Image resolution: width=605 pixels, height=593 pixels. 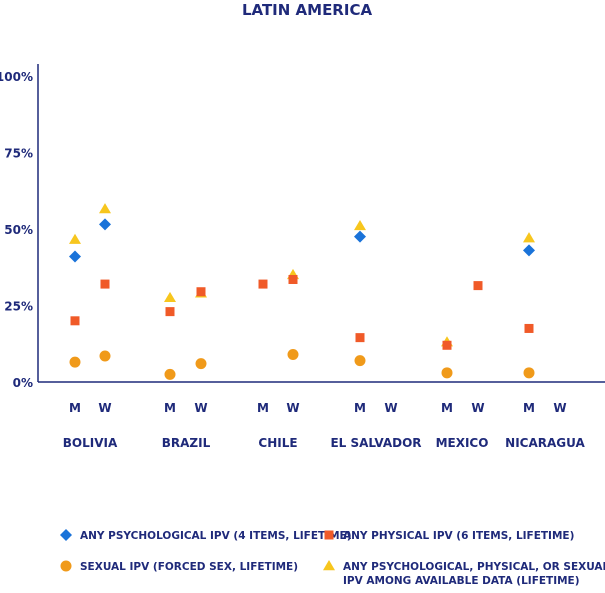 I want to click on legend-label: ANY PSYCHOLOGICAL, PHYSICAL, OR SEXUAL, so click(x=474, y=567).